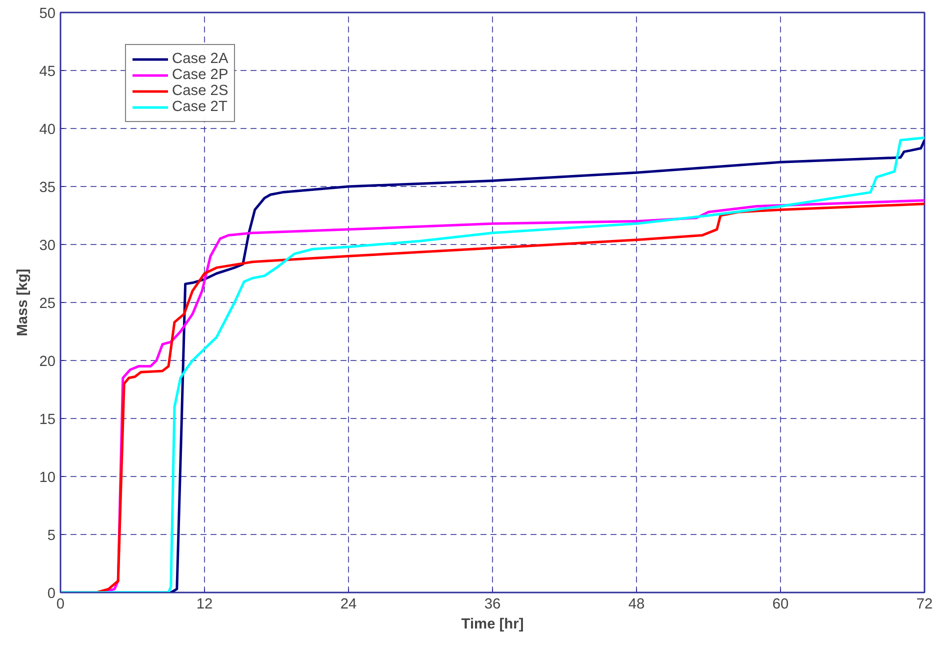  Describe the element at coordinates (51, 594) in the screenshot. I see `y-tick-label: 0` at that location.